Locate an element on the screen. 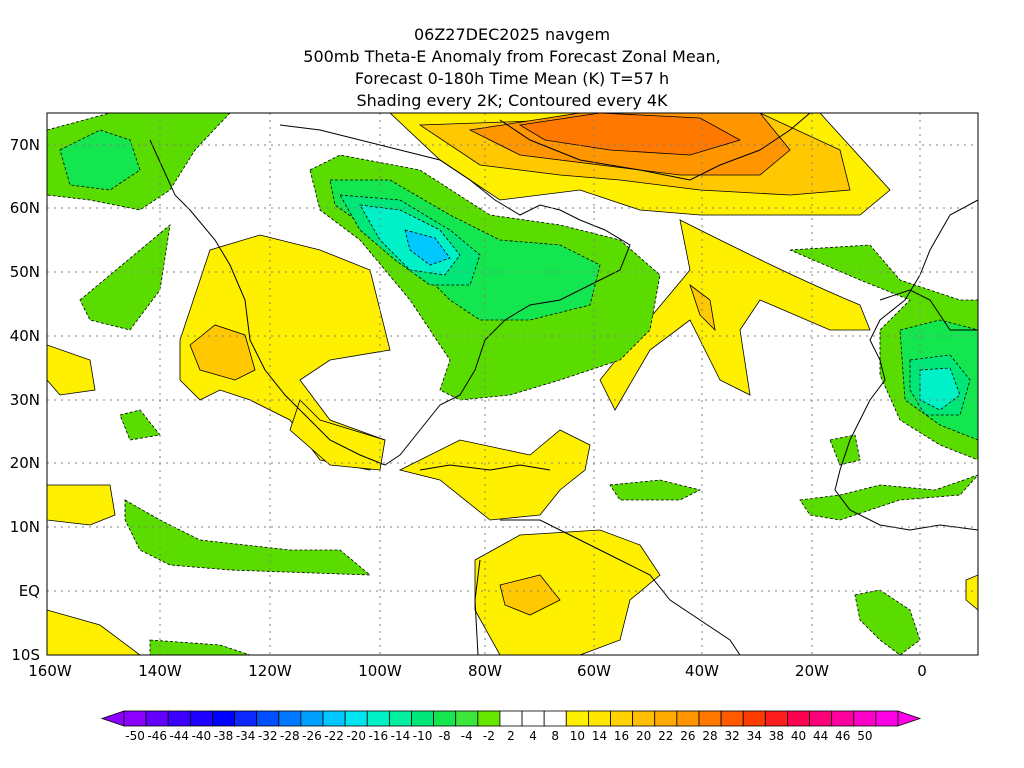 The height and width of the screenshot is (768, 1024). title-line-3: Forecast 0-180h Time Mean (K) T=57 h is located at coordinates (512, 78).